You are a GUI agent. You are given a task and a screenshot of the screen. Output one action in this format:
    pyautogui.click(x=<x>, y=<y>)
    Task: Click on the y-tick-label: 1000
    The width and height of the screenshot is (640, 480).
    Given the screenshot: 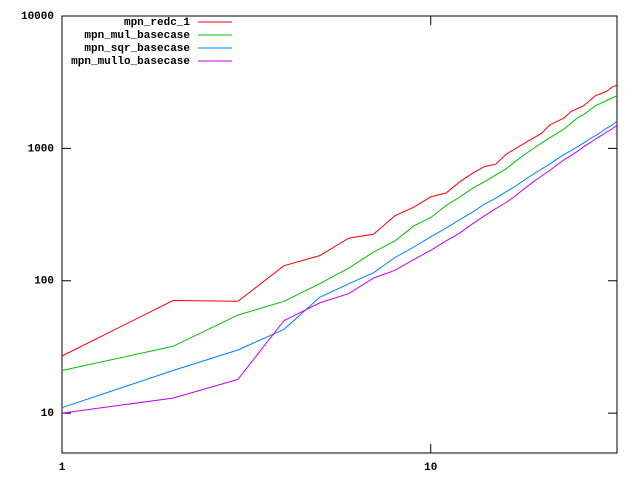 What is the action you would take?
    pyautogui.click(x=41, y=149)
    